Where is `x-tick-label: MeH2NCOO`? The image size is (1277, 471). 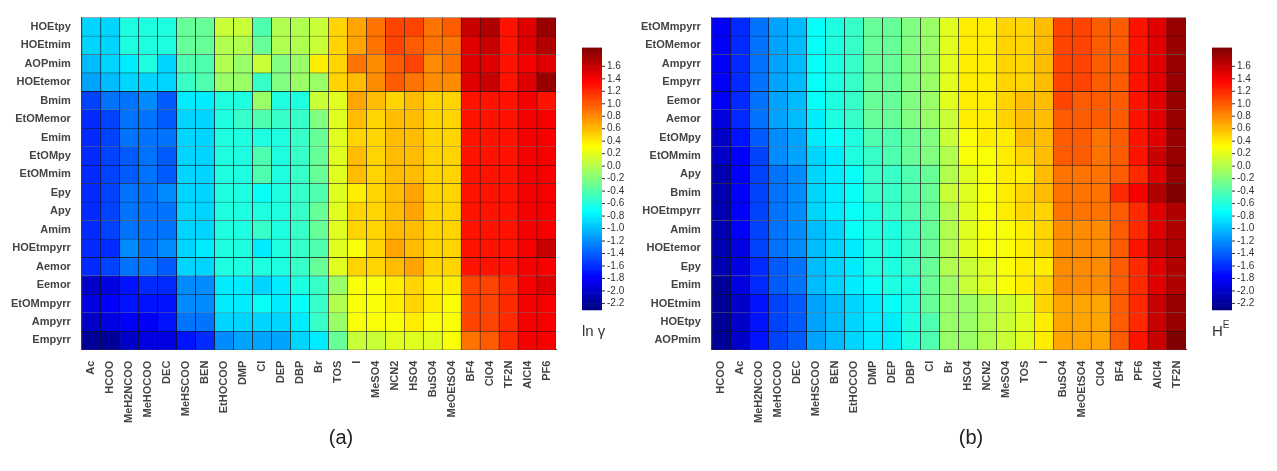
x-tick-label: MeH2NCOO is located at coordinates (128, 391).